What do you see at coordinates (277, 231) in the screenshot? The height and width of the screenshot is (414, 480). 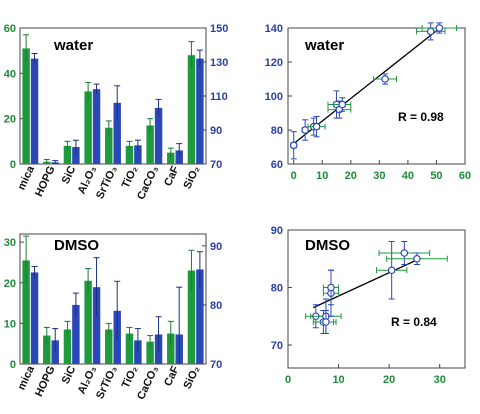 I see `y-tick-label: 90` at bounding box center [277, 231].